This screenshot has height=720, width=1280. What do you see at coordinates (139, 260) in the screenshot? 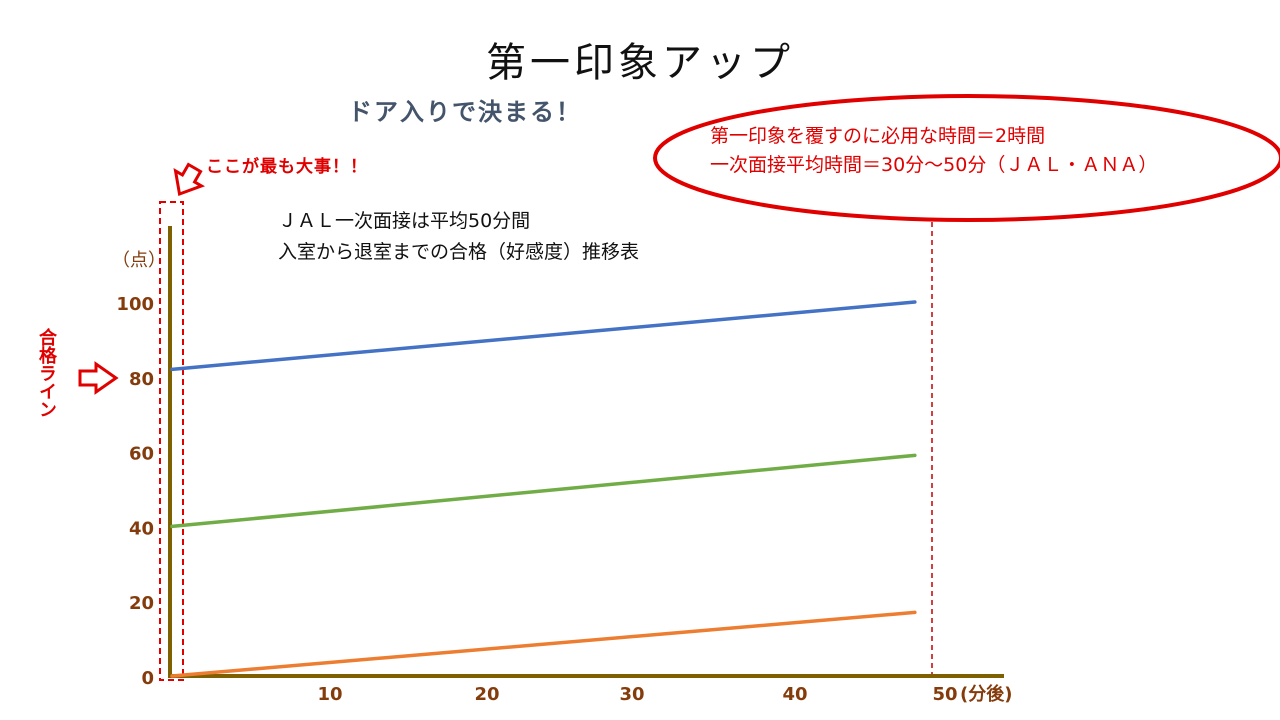
I see `y-unit-label: （点）` at bounding box center [139, 260].